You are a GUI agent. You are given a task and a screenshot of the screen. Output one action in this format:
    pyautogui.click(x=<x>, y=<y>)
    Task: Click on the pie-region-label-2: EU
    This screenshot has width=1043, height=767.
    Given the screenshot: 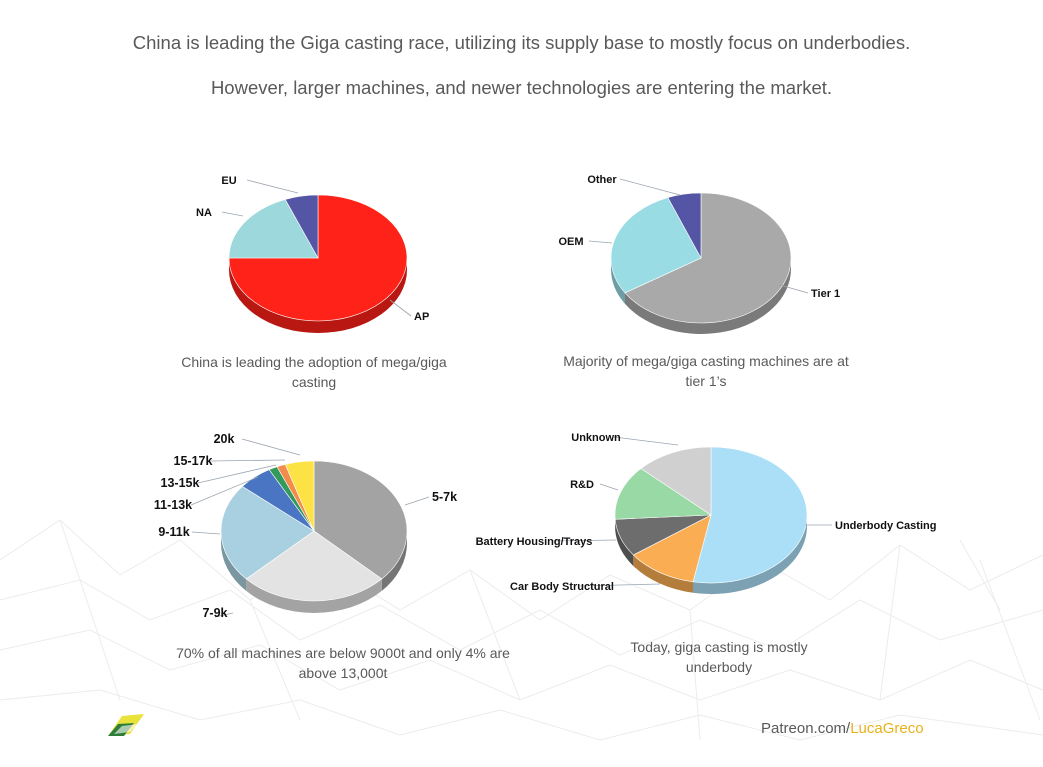 What is the action you would take?
    pyautogui.click(x=228, y=181)
    